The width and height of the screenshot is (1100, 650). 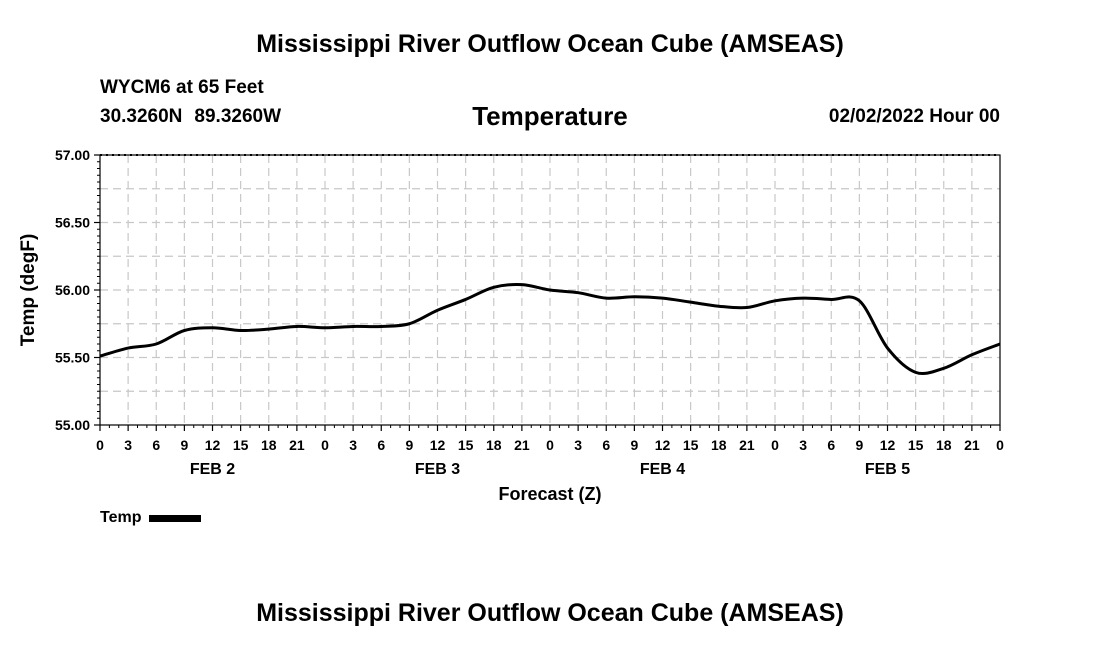 I want to click on x-axis-title: Forecast (Z), so click(x=549, y=494).